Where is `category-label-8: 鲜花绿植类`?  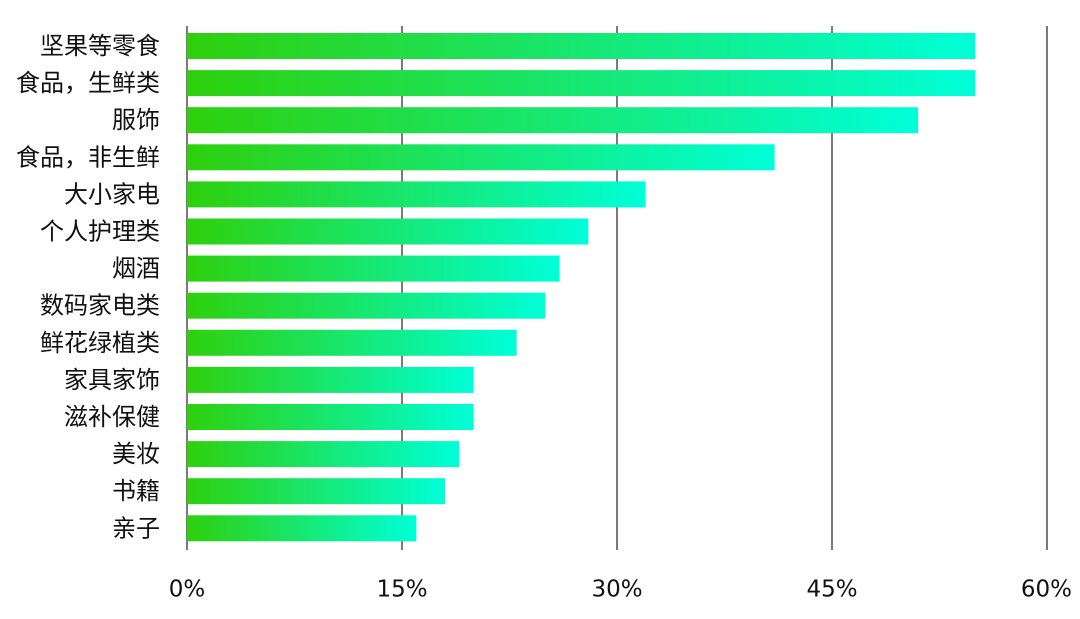
category-label-8: 鲜花绿植类 is located at coordinates (100, 343).